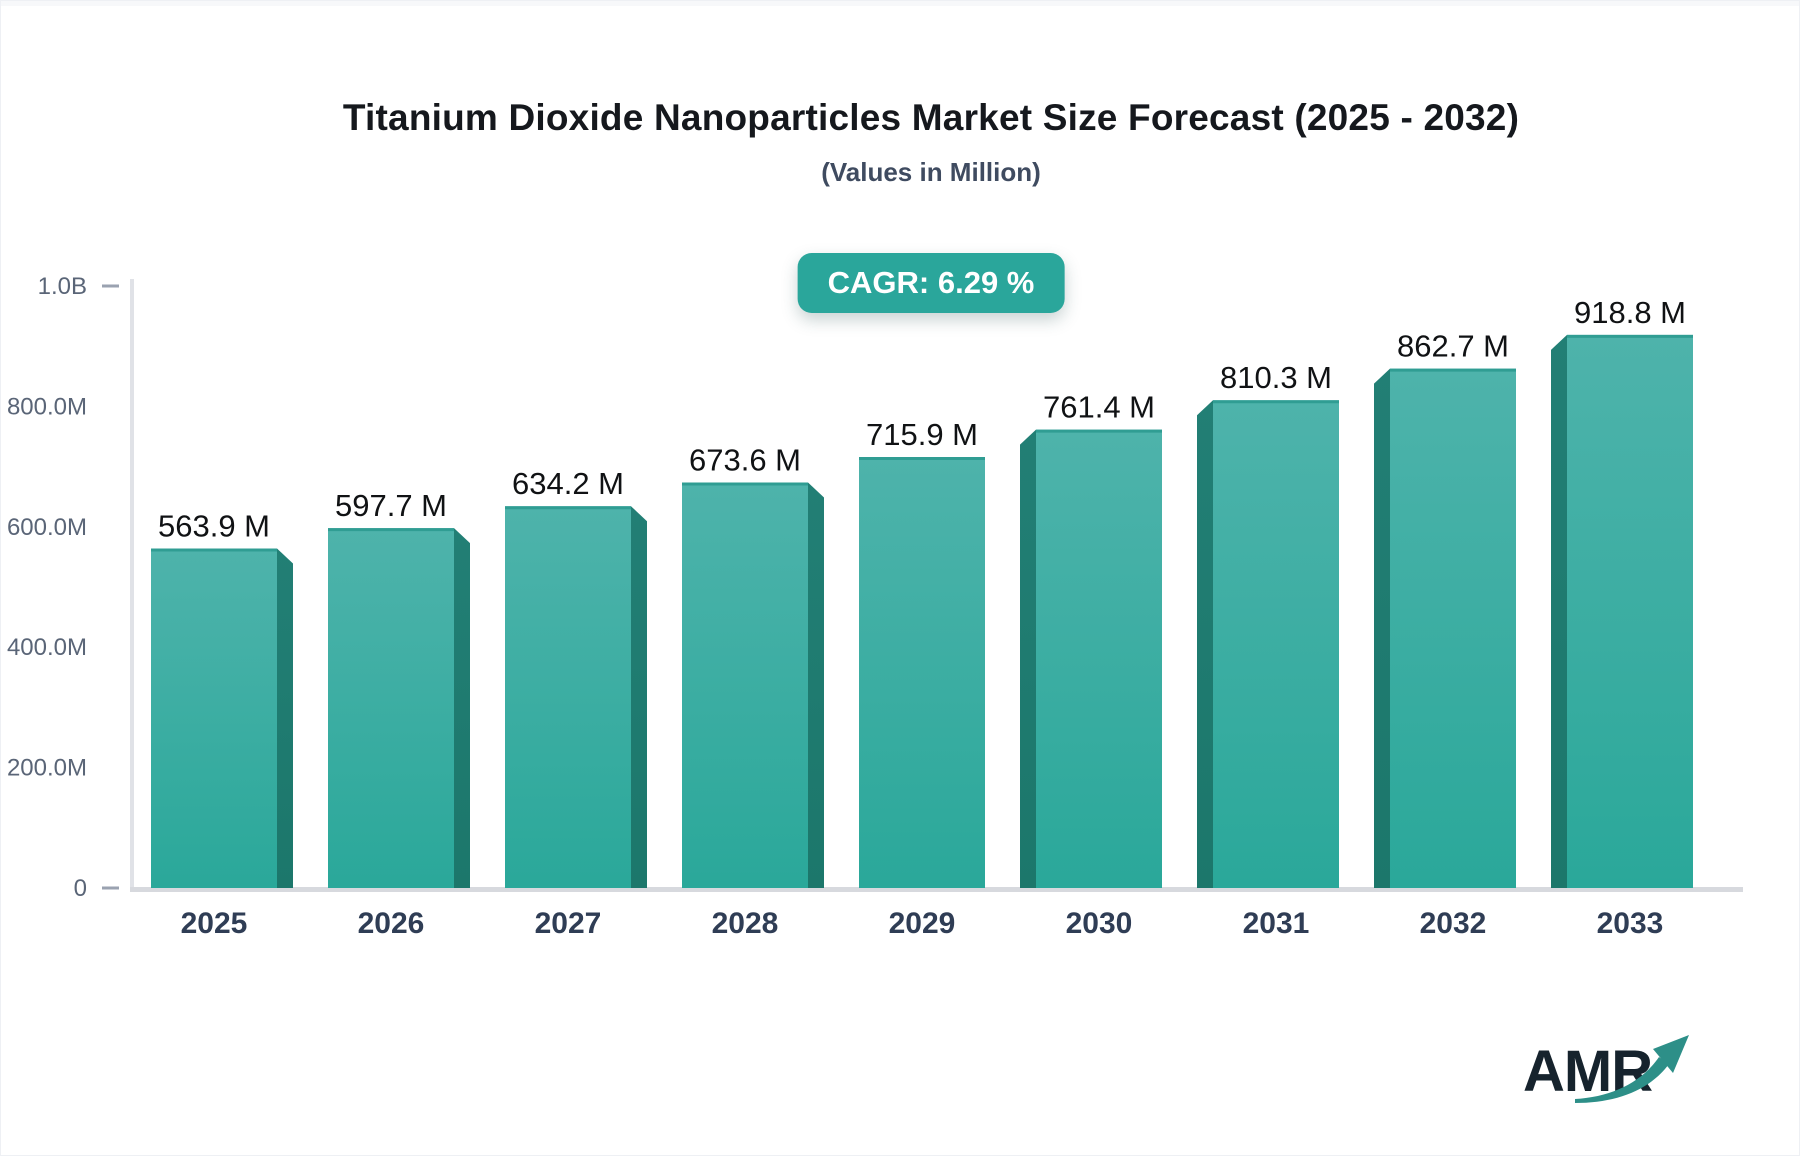 The image size is (1800, 1156). I want to click on y-tick-label: 600.0M, so click(47, 527).